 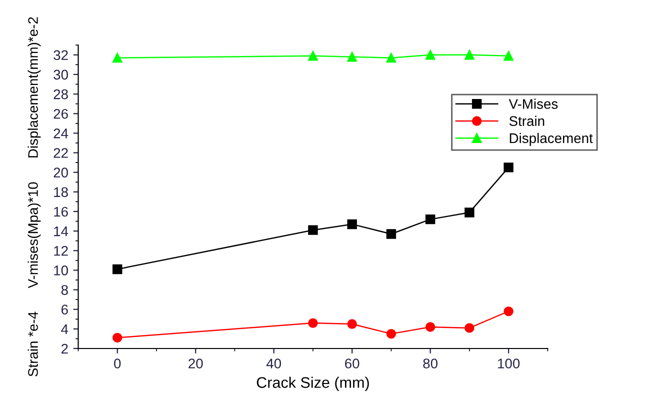 I want to click on y-tick-label: 14, so click(x=61, y=231).